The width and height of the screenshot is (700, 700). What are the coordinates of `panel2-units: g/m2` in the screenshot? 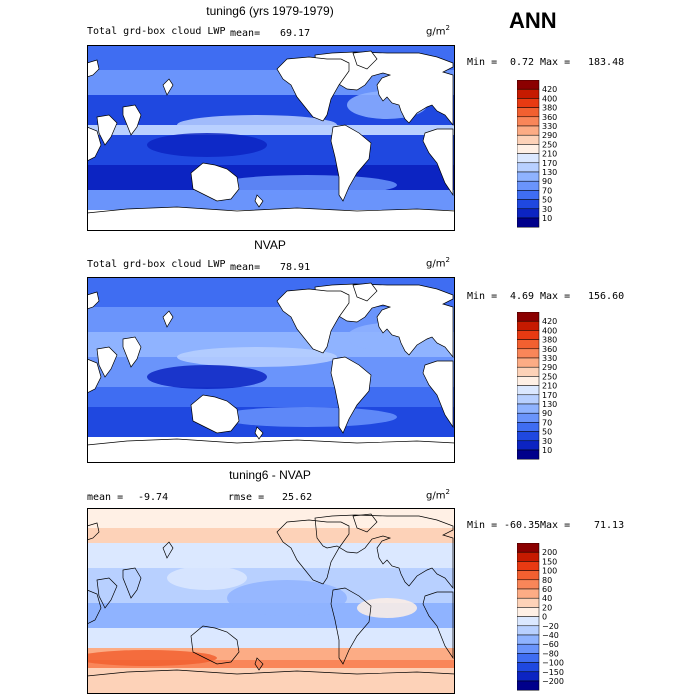 It's located at (438, 263).